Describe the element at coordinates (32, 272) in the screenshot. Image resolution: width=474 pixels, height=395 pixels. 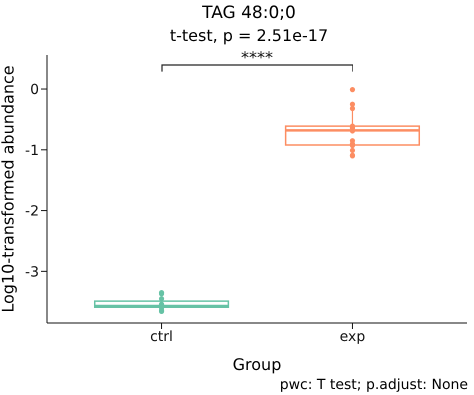
I see `y-tick-label: -3` at that location.